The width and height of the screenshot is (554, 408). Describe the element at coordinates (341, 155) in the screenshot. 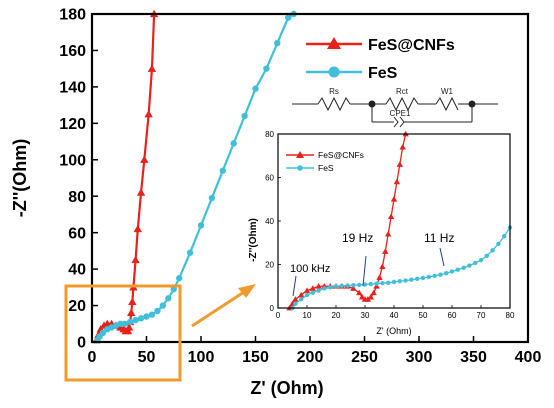

I see `inset-legend-label-fes-cnfs: FeS@CNFs` at that location.